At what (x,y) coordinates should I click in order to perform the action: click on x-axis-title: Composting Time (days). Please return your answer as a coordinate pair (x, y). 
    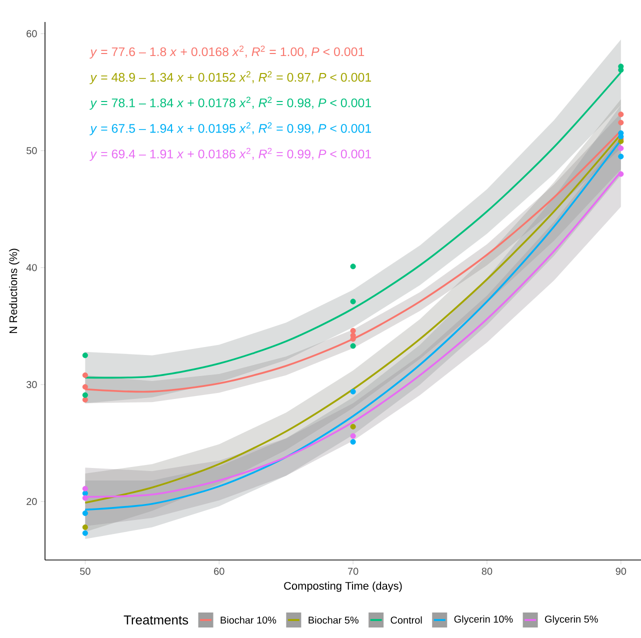
    Looking at the image, I should click on (343, 587).